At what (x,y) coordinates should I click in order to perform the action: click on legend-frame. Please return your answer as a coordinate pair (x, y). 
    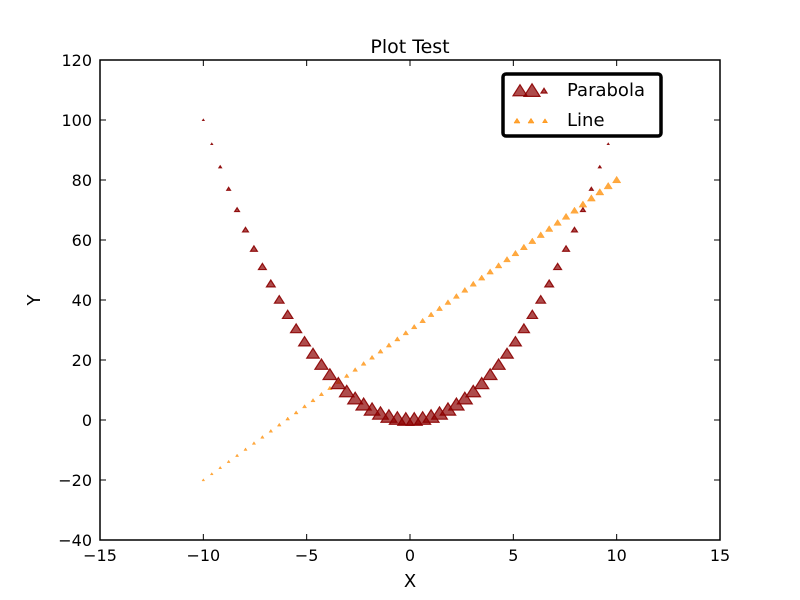
    Looking at the image, I should click on (582, 105).